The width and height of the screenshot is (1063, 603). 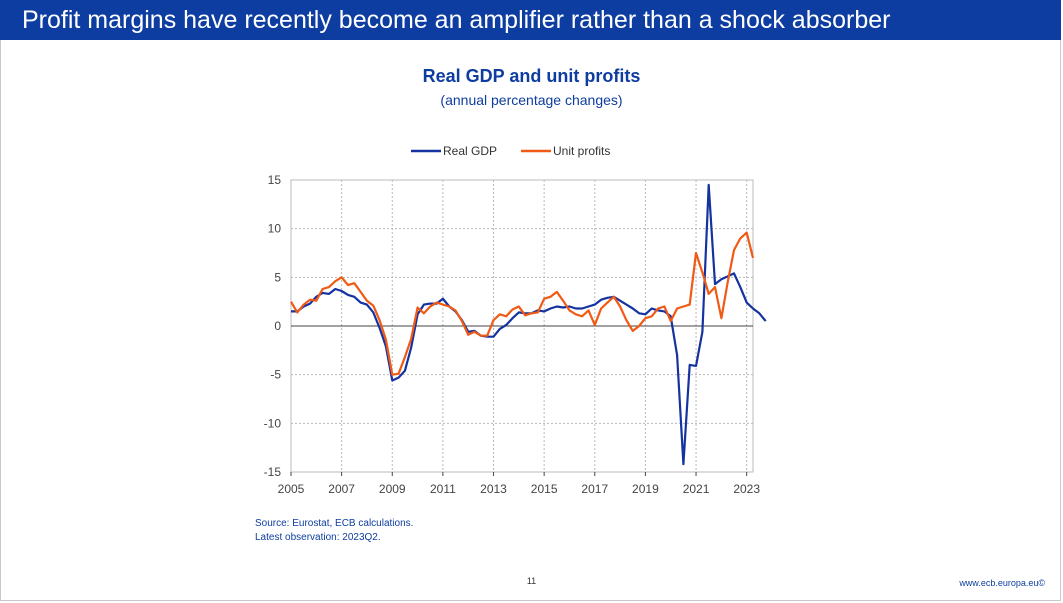 I want to click on x-tick-label: 2023, so click(x=746, y=489).